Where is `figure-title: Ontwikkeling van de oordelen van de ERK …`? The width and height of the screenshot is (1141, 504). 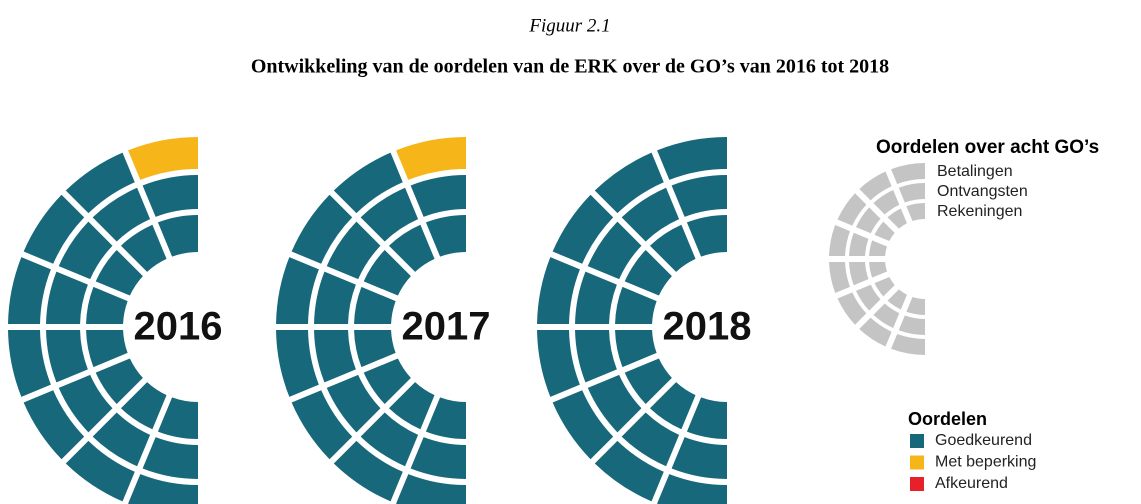 figure-title: Ontwikkeling van de oordelen van de ERK … is located at coordinates (570, 67).